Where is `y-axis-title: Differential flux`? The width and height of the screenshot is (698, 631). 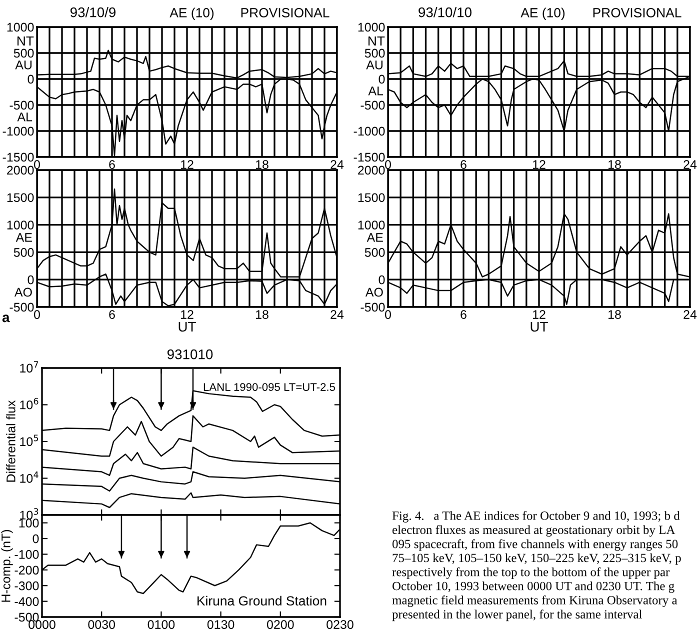 y-axis-title: Differential flux is located at coordinates (11, 441).